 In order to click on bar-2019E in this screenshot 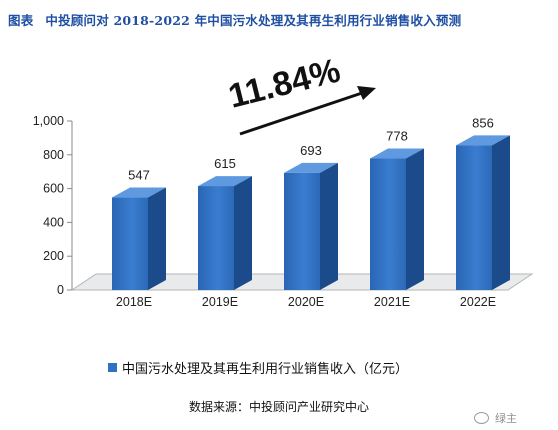, I will do `click(225, 233)`.